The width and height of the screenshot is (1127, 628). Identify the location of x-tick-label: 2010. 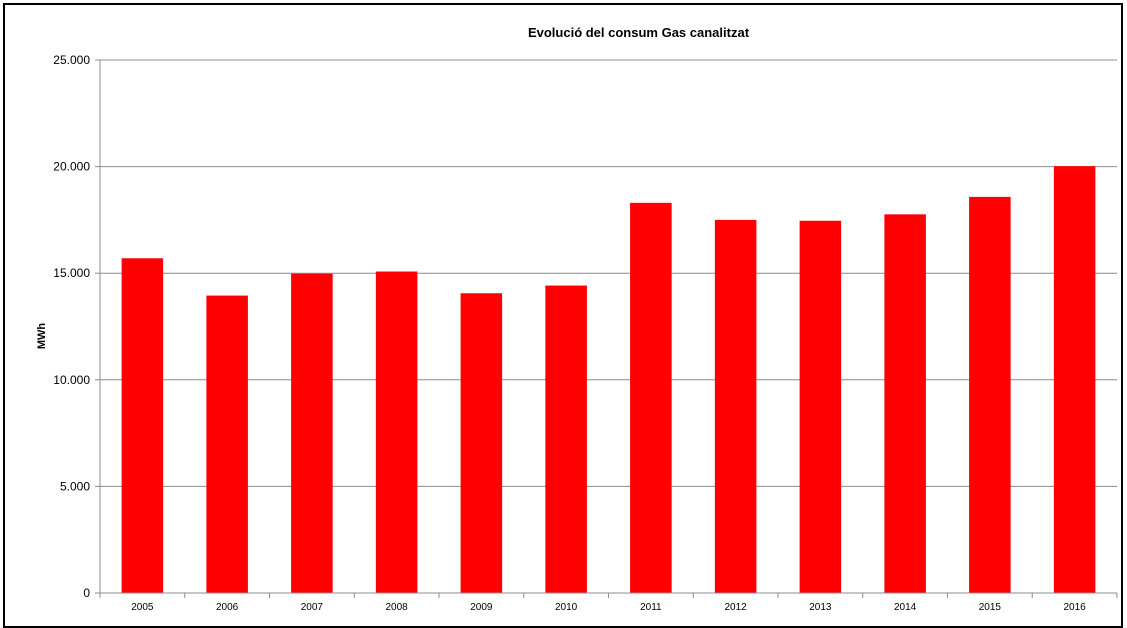
(566, 607).